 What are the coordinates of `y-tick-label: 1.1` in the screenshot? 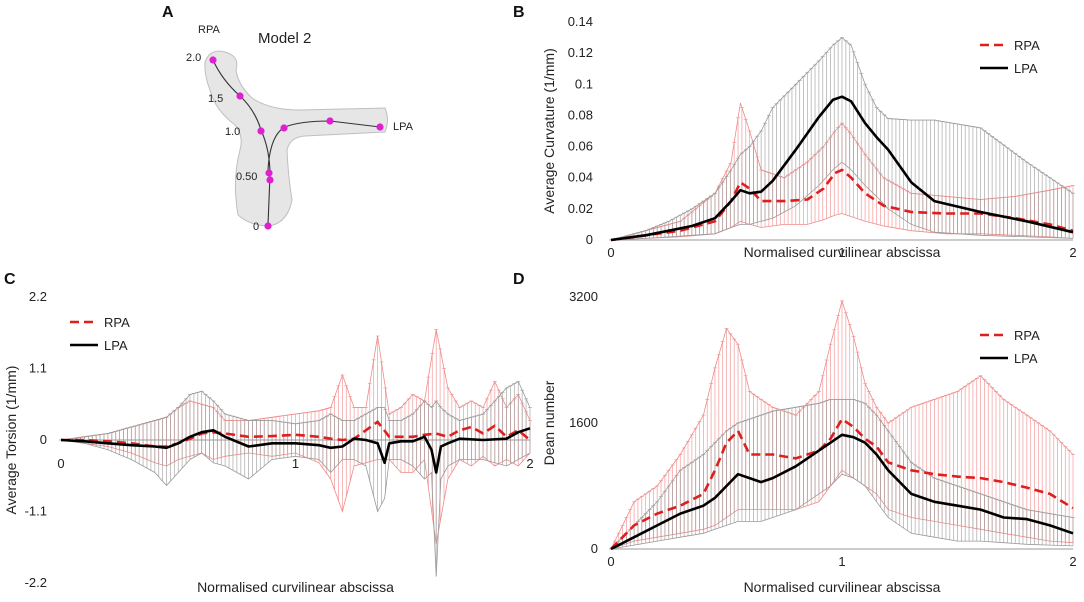 It's located at (38, 368).